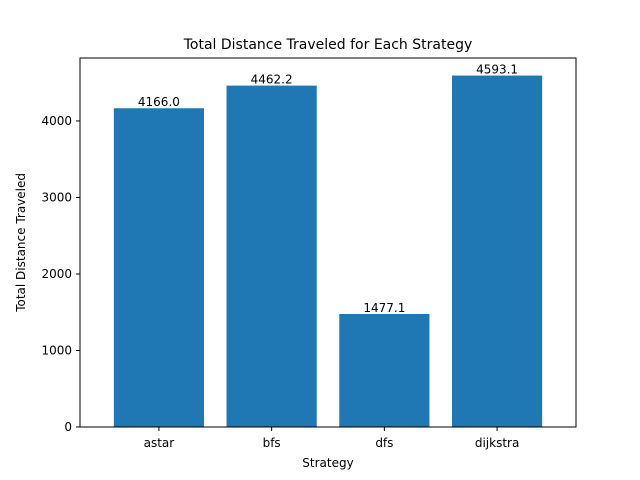 Image resolution: width=640 pixels, height=480 pixels. What do you see at coordinates (272, 443) in the screenshot?
I see `x-tick-label-bfs: bfs` at bounding box center [272, 443].